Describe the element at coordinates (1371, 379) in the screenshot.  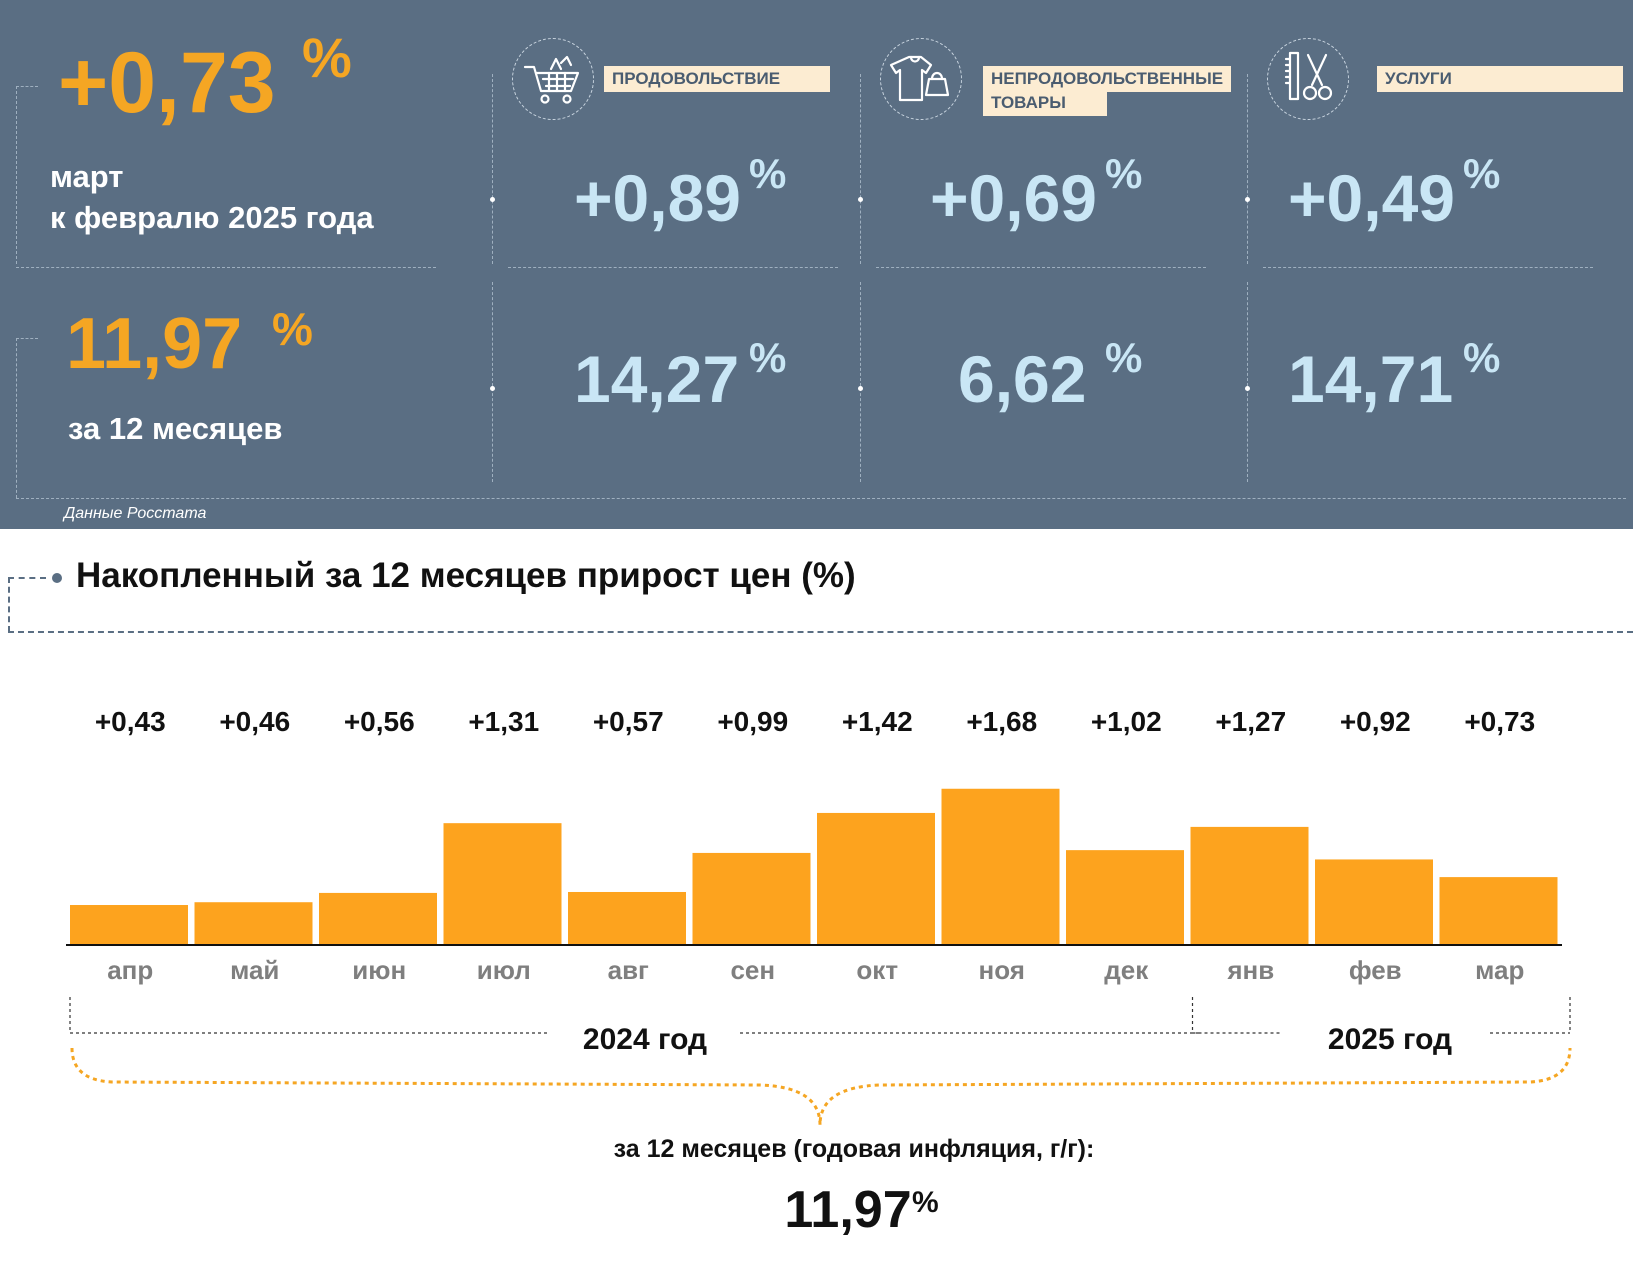
I see `category-annual-value: 14,71` at that location.